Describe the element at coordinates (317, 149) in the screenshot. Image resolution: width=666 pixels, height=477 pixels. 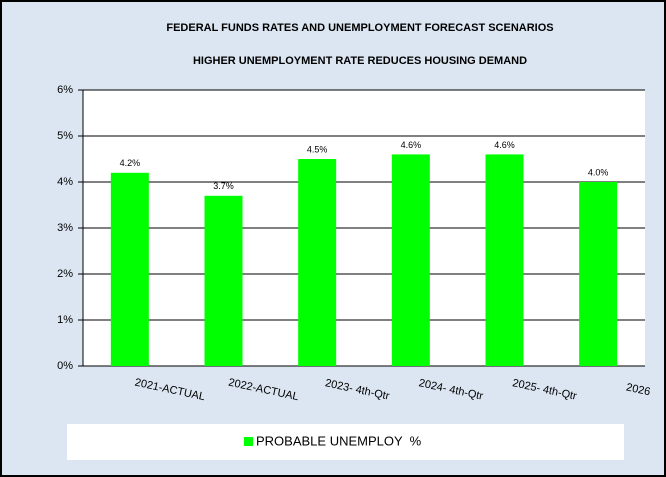
I see `value-label: 4.5%` at that location.